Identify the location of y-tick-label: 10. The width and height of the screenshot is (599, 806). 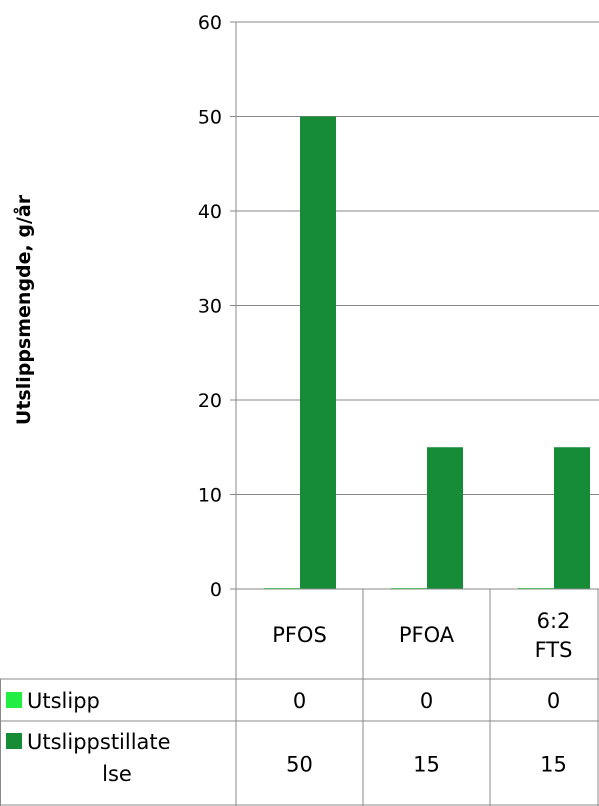
(210, 496).